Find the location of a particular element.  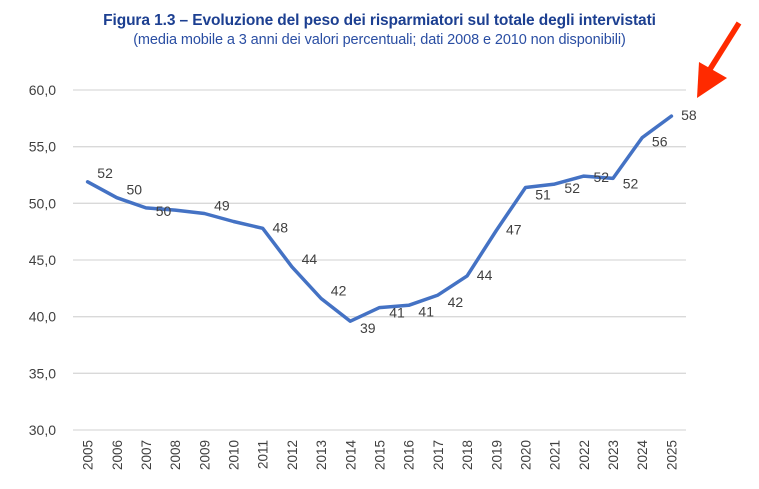

x-tick-label: 2014 is located at coordinates (350, 455).